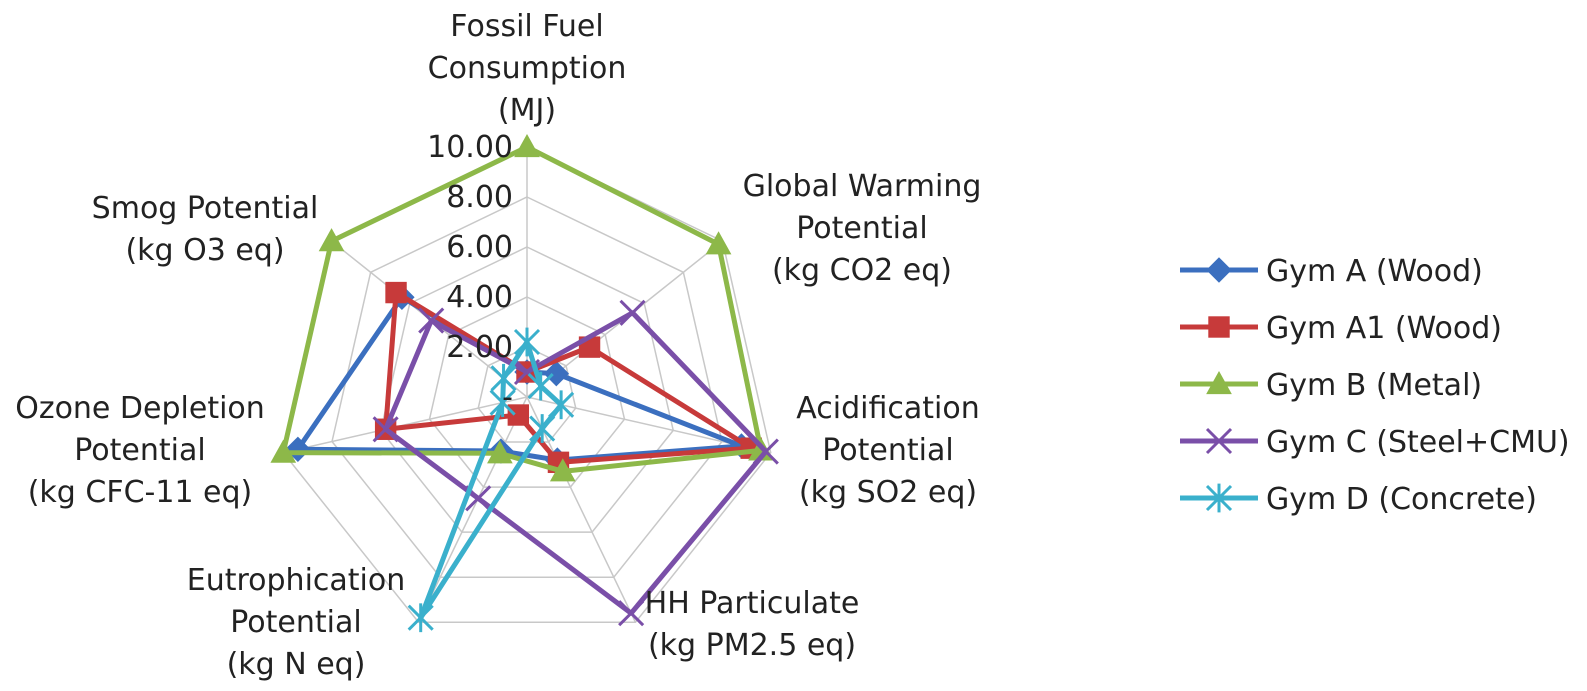  What do you see at coordinates (1374, 271) in the screenshot?
I see `legend-label: Gym A (Wood)` at bounding box center [1374, 271].